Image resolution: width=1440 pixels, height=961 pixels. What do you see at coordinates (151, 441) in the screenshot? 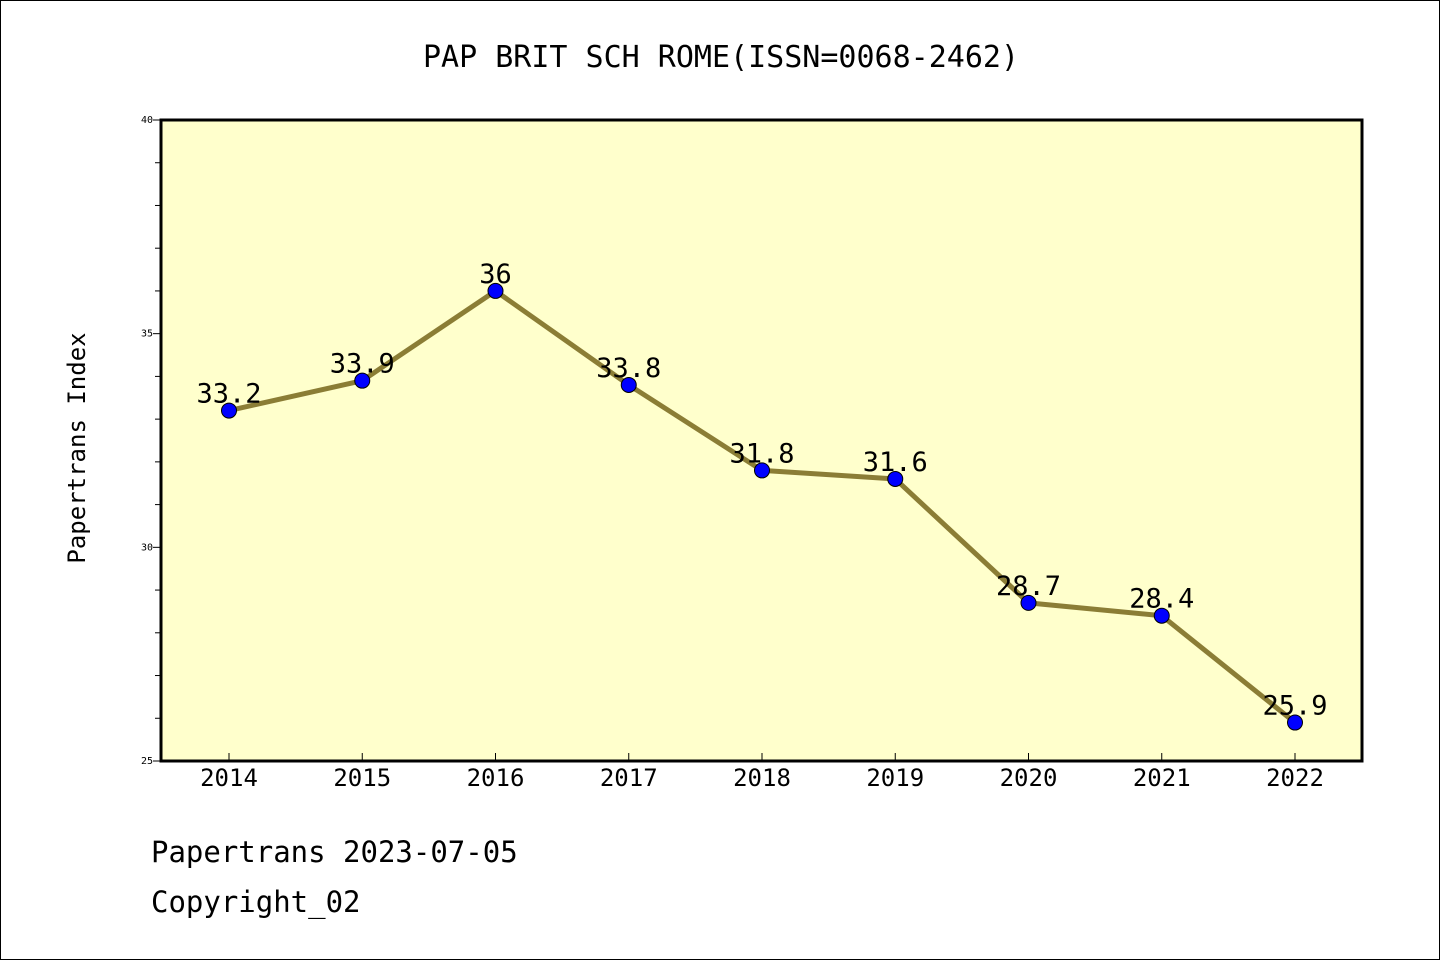
I see `y-axis: 25 30 35 40` at bounding box center [151, 441].